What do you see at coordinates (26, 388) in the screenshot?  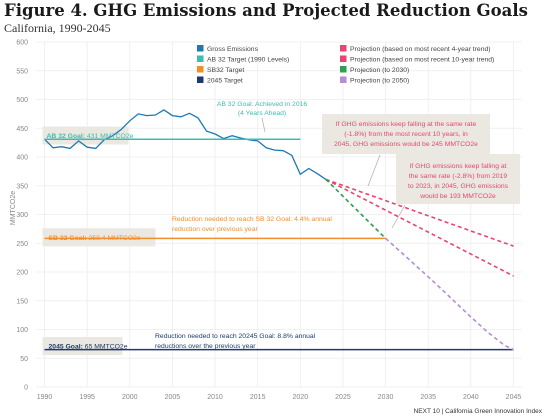 I see `y-tick-label: 0` at bounding box center [26, 388].